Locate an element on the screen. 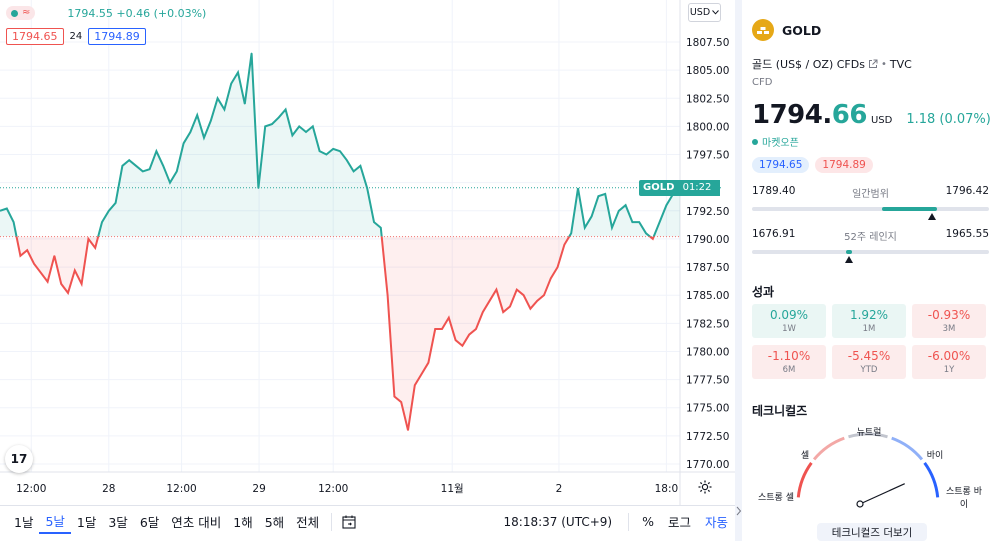 The image size is (1005, 541). range-button: 3달 is located at coordinates (118, 522).